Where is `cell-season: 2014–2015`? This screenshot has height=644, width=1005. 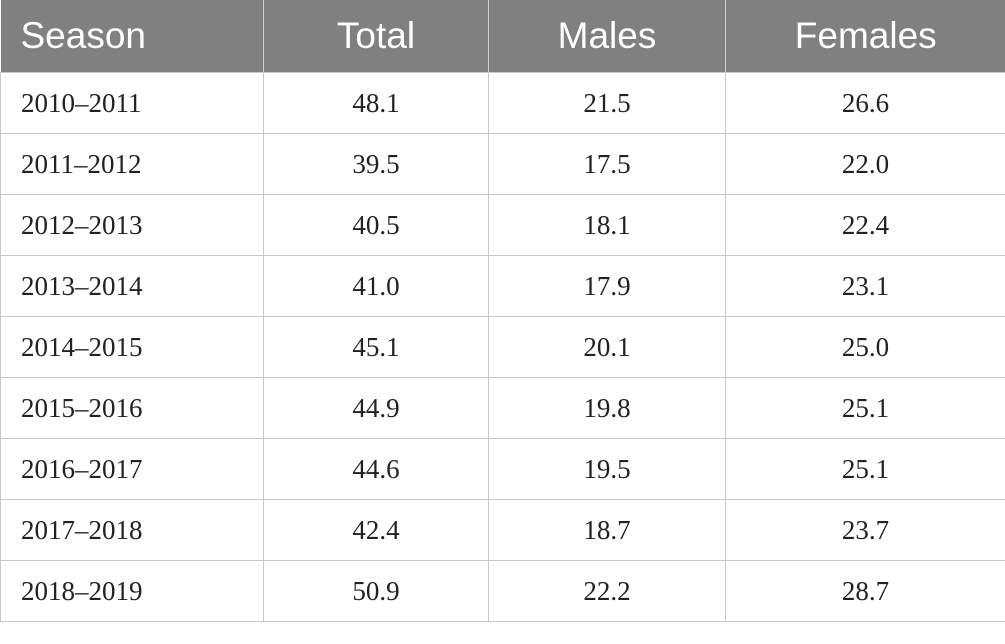
cell-season: 2014–2015 is located at coordinates (132, 347).